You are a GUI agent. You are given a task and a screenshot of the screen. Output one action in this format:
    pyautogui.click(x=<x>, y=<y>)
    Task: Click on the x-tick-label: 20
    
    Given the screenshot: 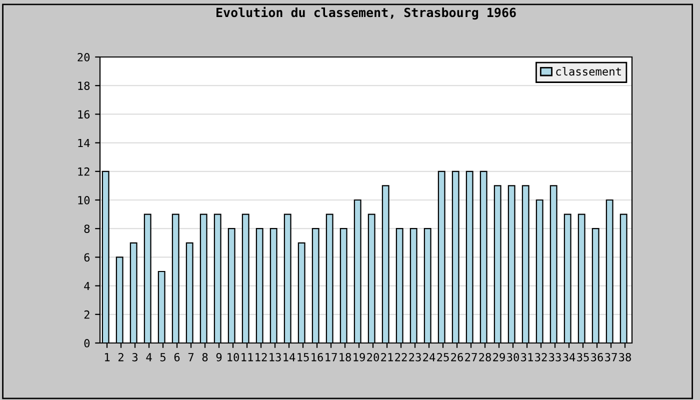 What is the action you would take?
    pyautogui.click(x=373, y=357)
    